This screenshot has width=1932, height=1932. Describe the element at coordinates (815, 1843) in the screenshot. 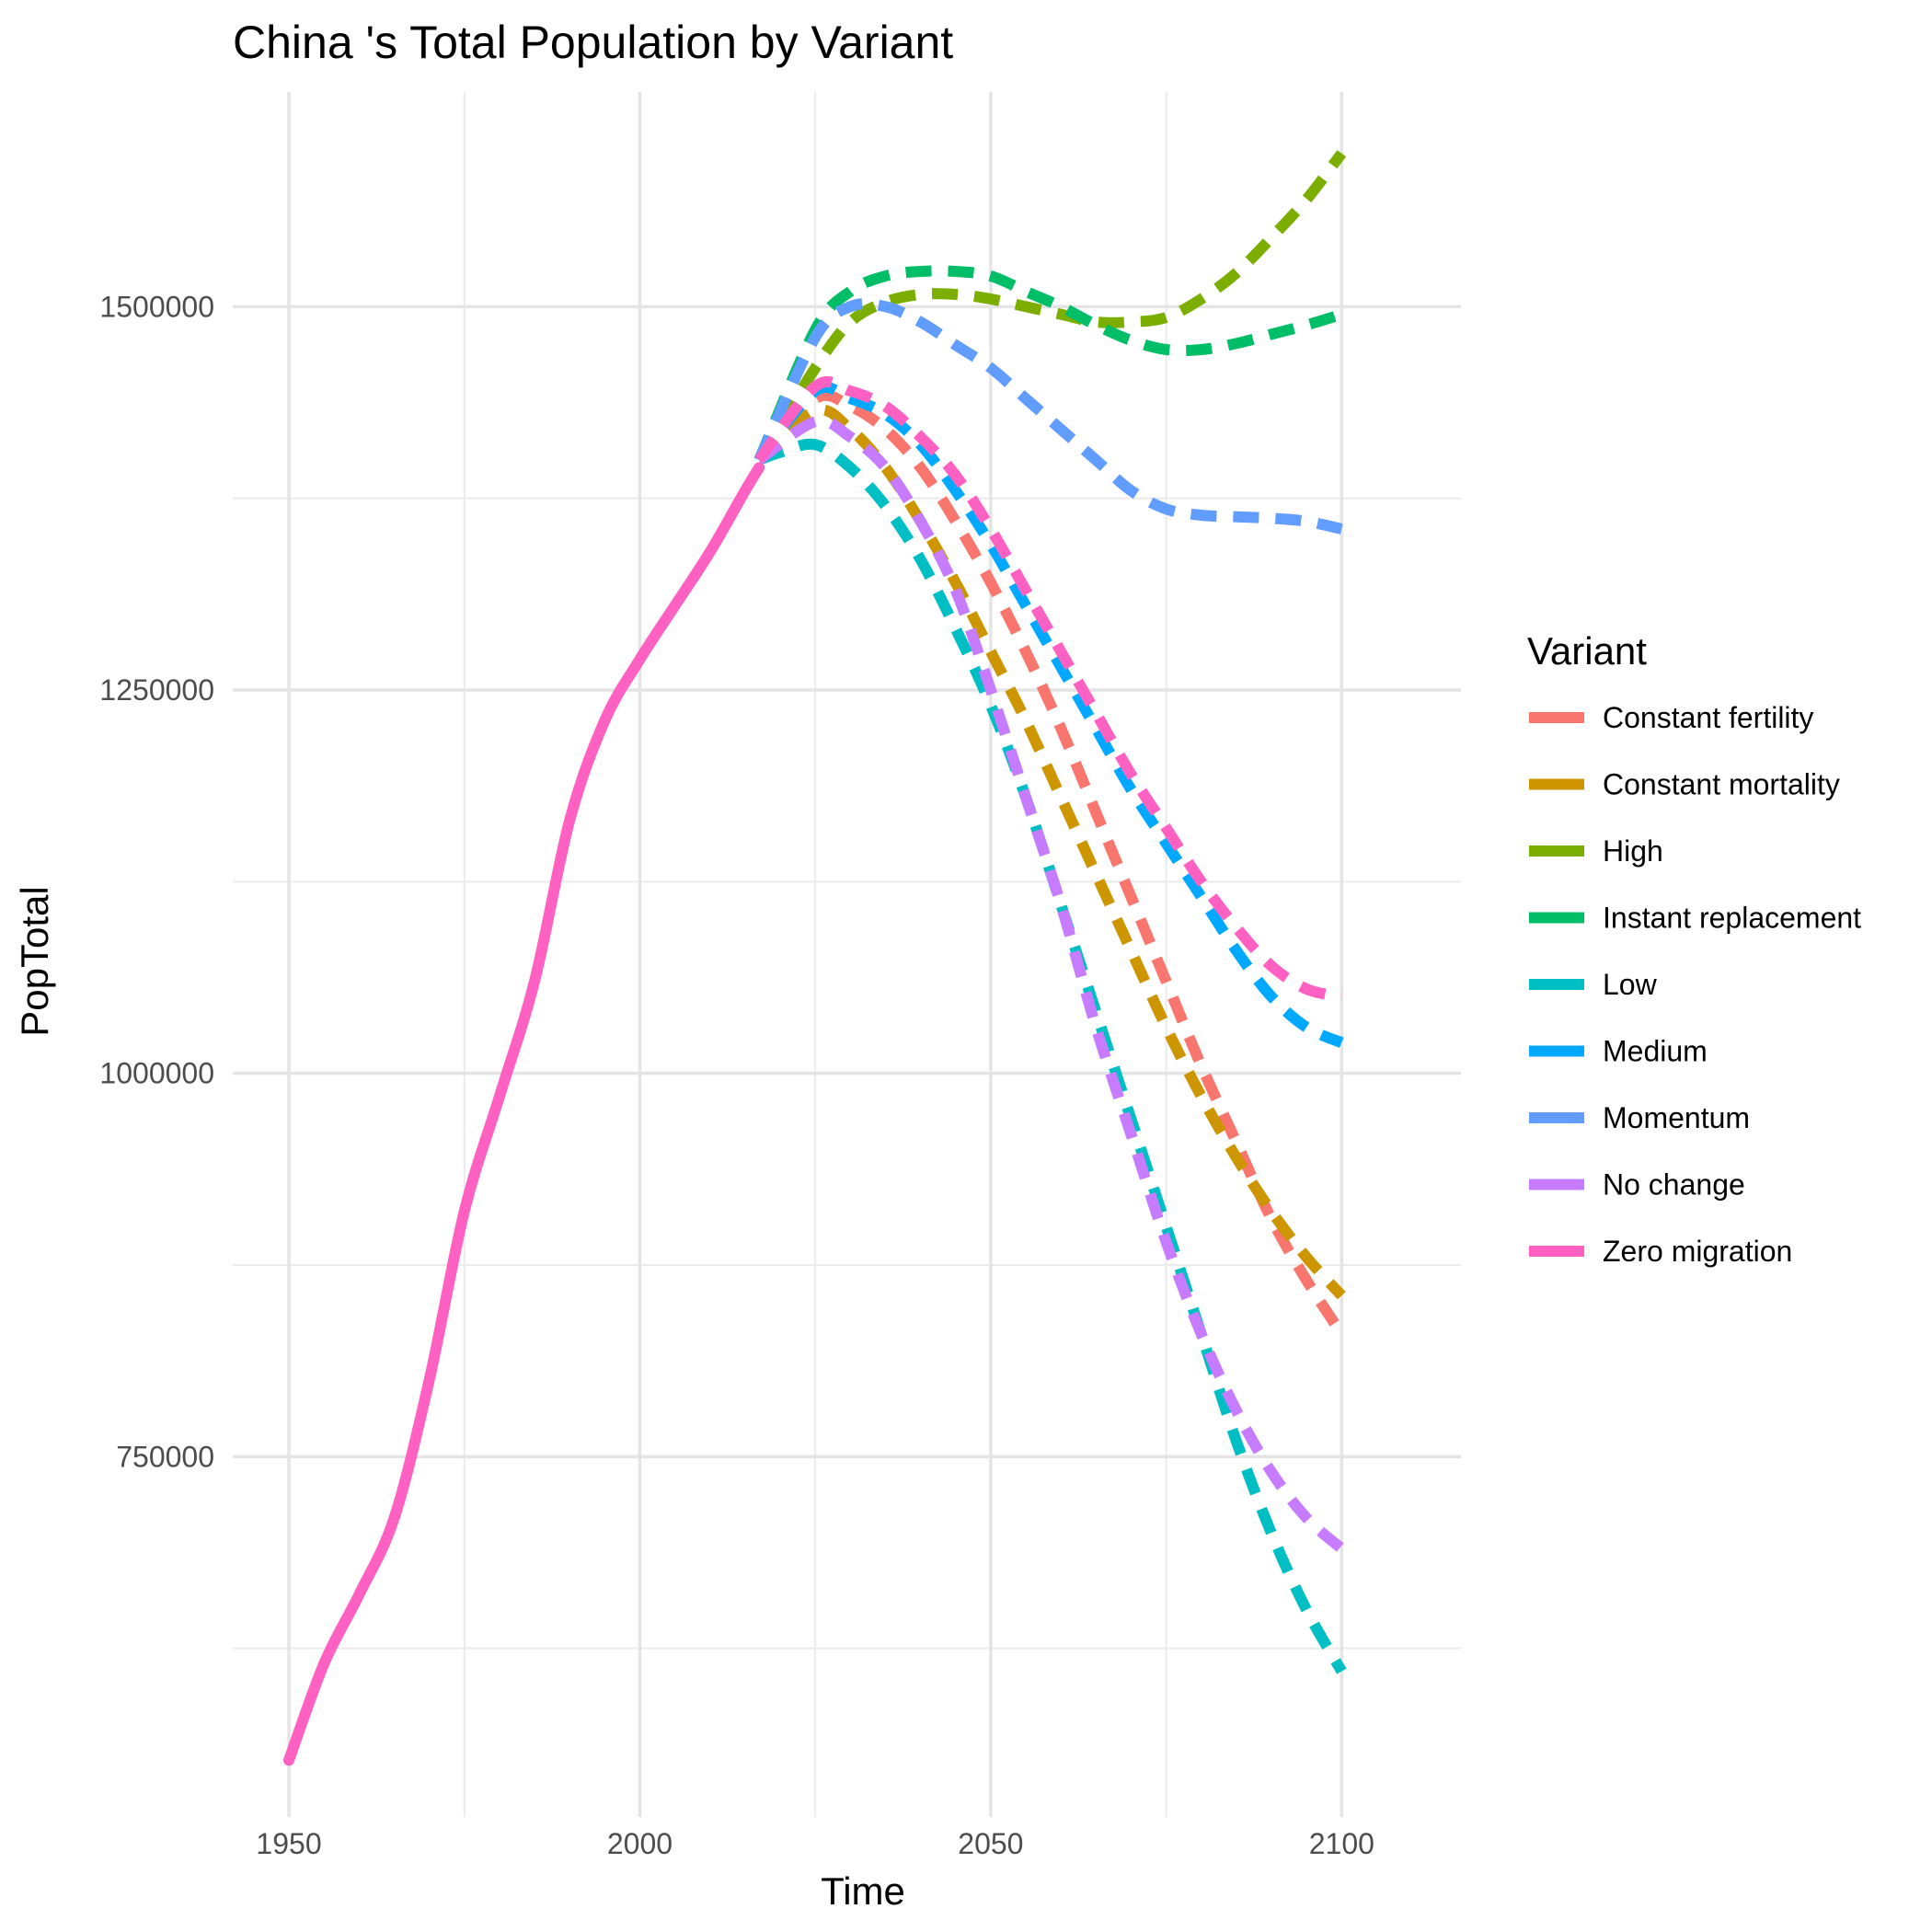

I see `x-tick-labels: 1950 2000 2050 2100` at that location.